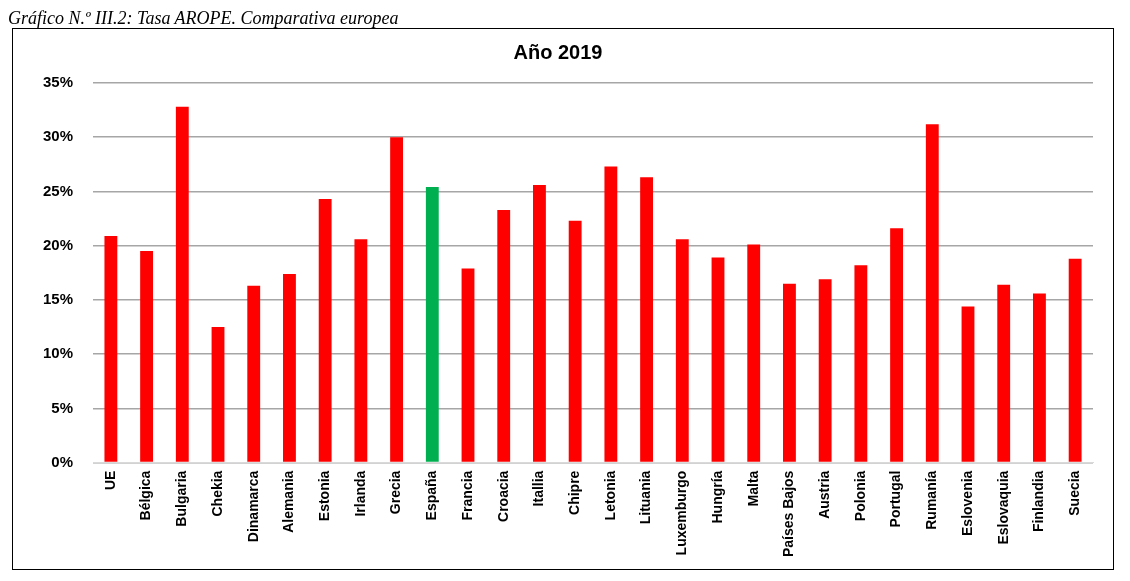 Image resolution: width=1130 pixels, height=581 pixels. What do you see at coordinates (859, 496) in the screenshot?
I see `x-tick-label: Polonia` at bounding box center [859, 496].